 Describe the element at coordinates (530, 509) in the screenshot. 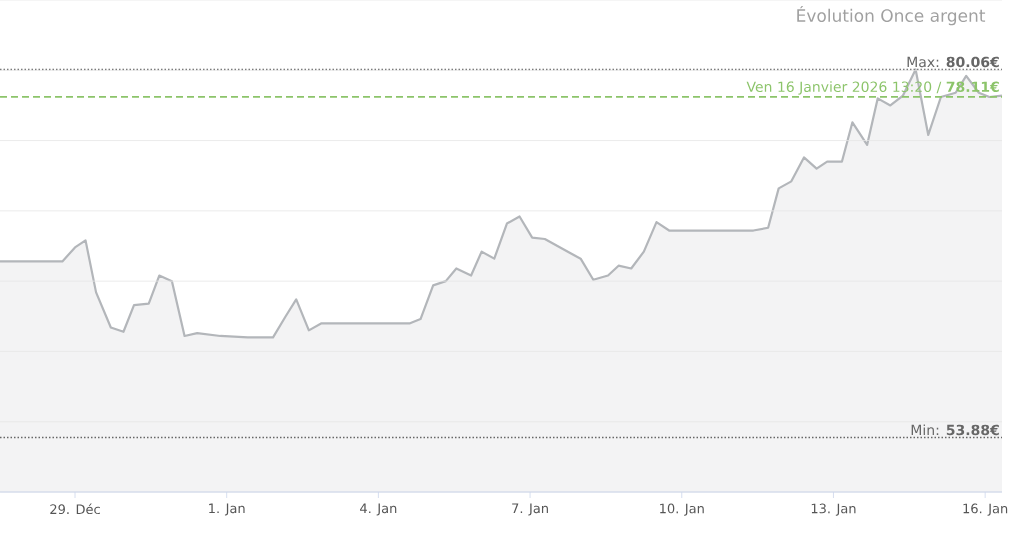

I see `x-tick-label: 7. Jan` at that location.